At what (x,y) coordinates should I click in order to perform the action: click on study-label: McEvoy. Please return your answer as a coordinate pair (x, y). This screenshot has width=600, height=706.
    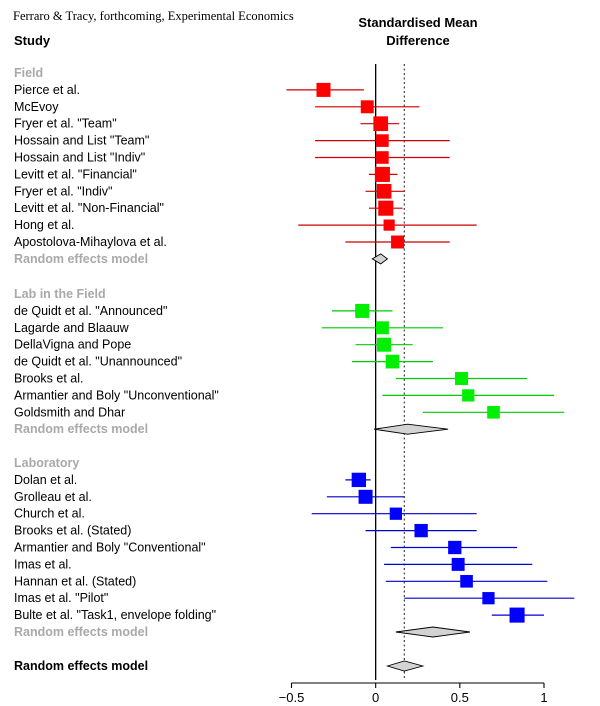
    Looking at the image, I should click on (36, 107).